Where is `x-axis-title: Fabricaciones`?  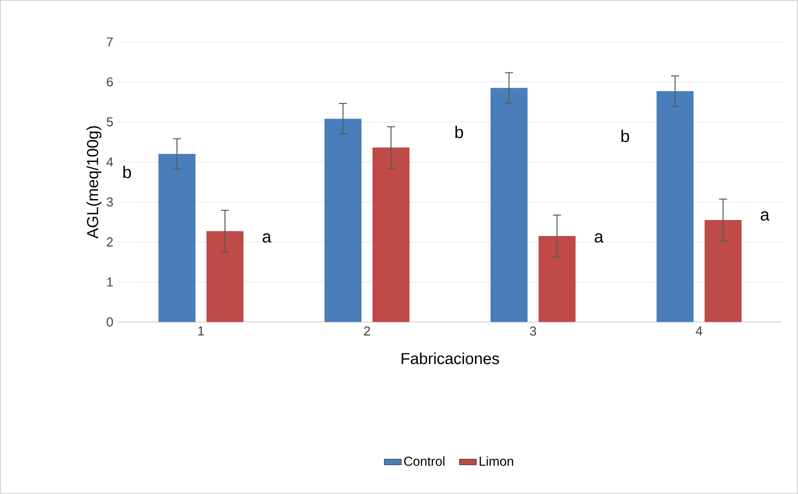 x-axis-title: Fabricaciones is located at coordinates (451, 358).